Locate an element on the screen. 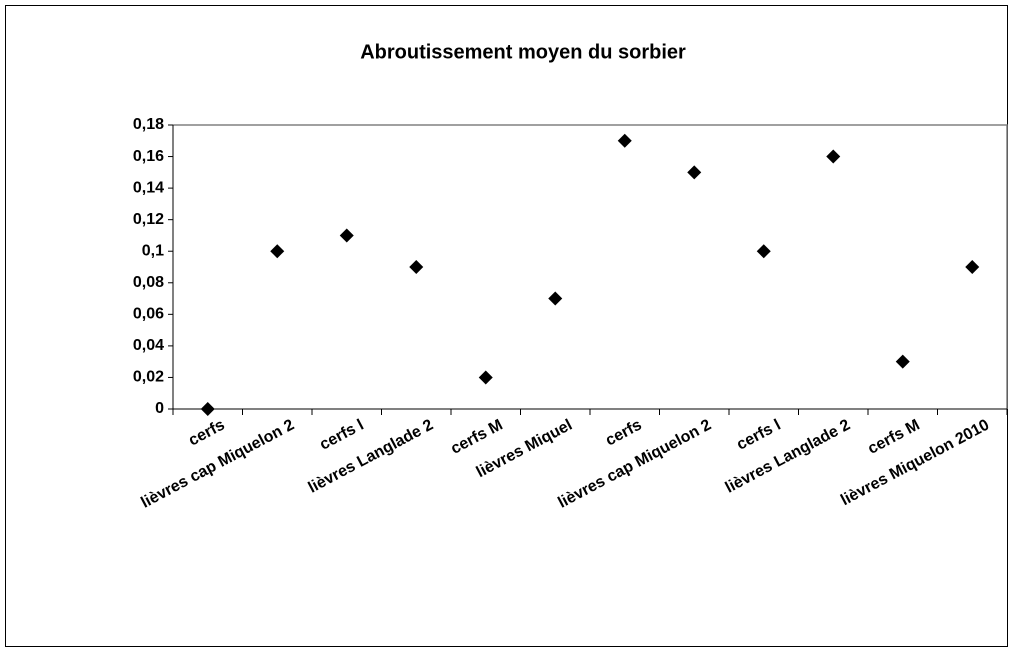  y-tick-label: 0,04 is located at coordinates (148, 345).